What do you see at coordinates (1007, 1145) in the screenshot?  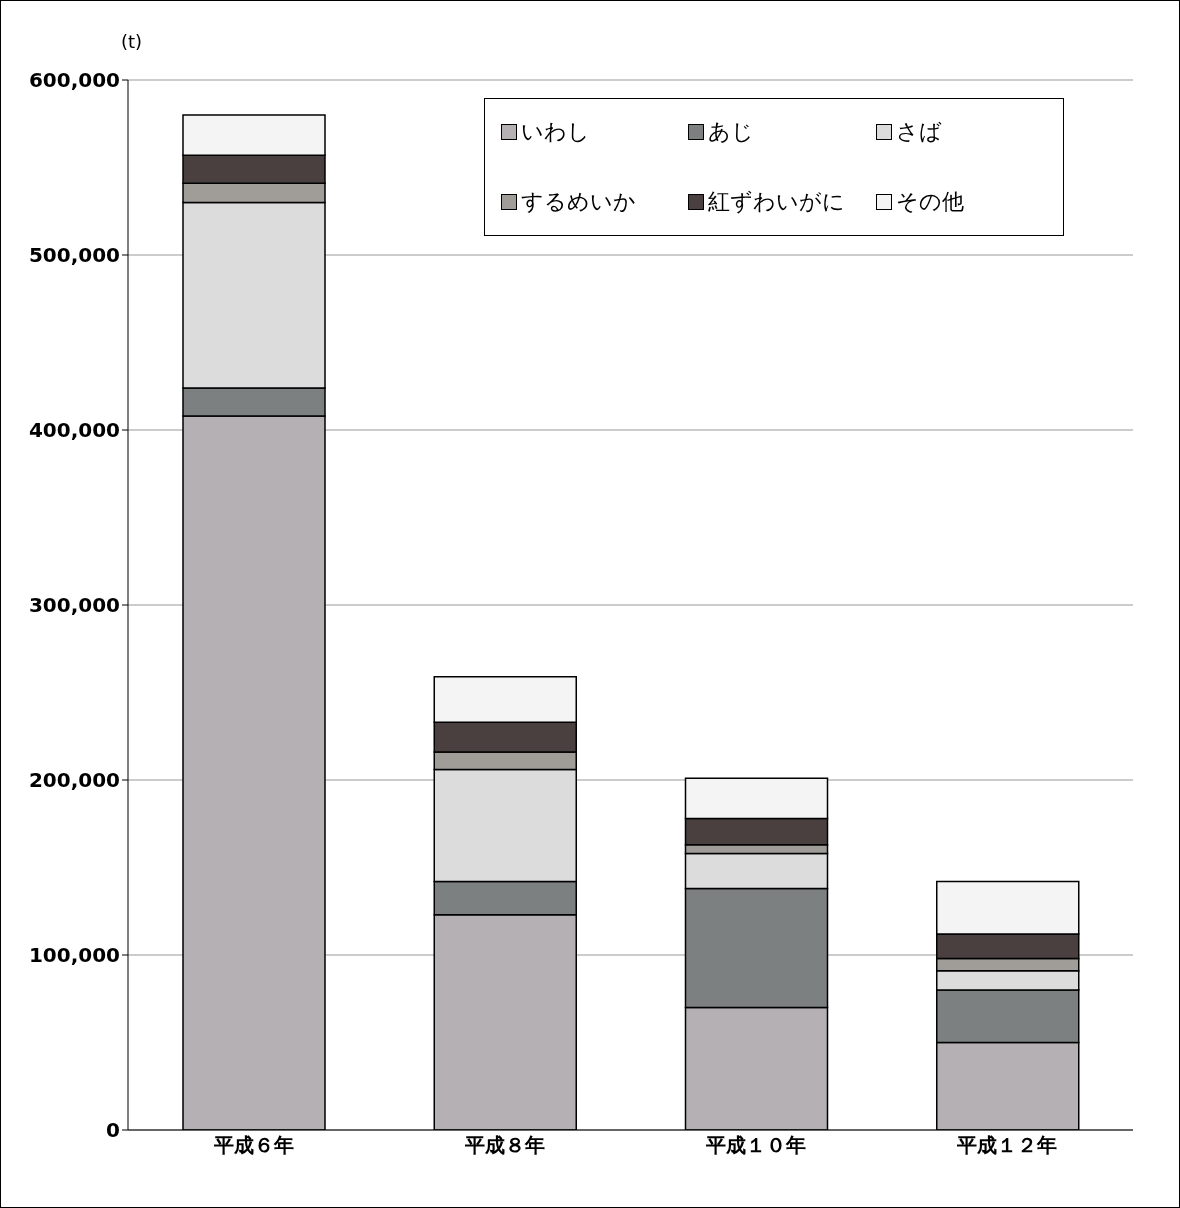 I see `x-tick-label: 平成１２年` at bounding box center [1007, 1145].